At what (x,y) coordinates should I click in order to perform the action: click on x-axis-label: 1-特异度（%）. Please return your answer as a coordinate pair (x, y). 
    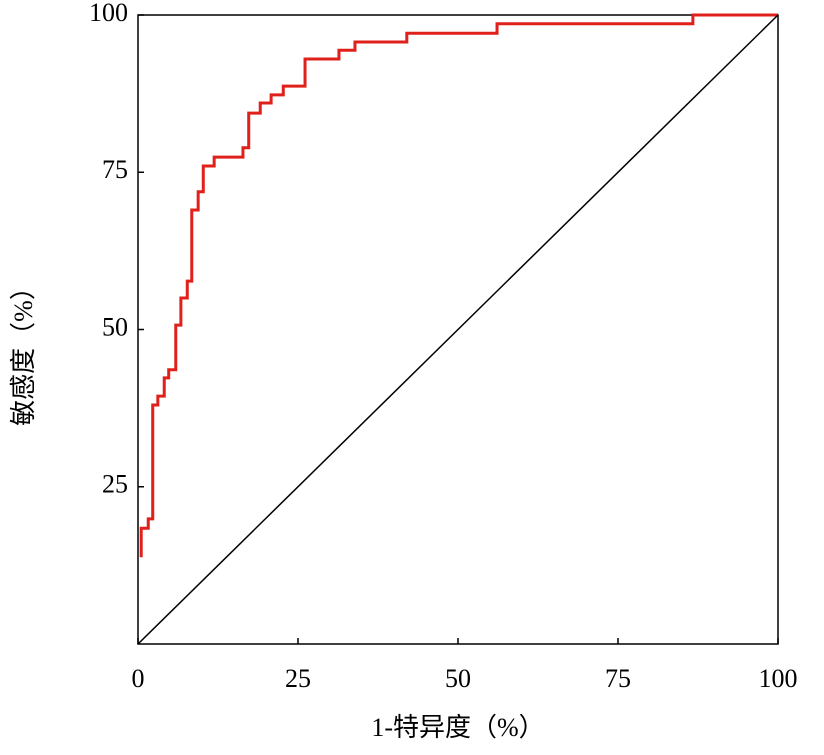
    Looking at the image, I should click on (457, 727).